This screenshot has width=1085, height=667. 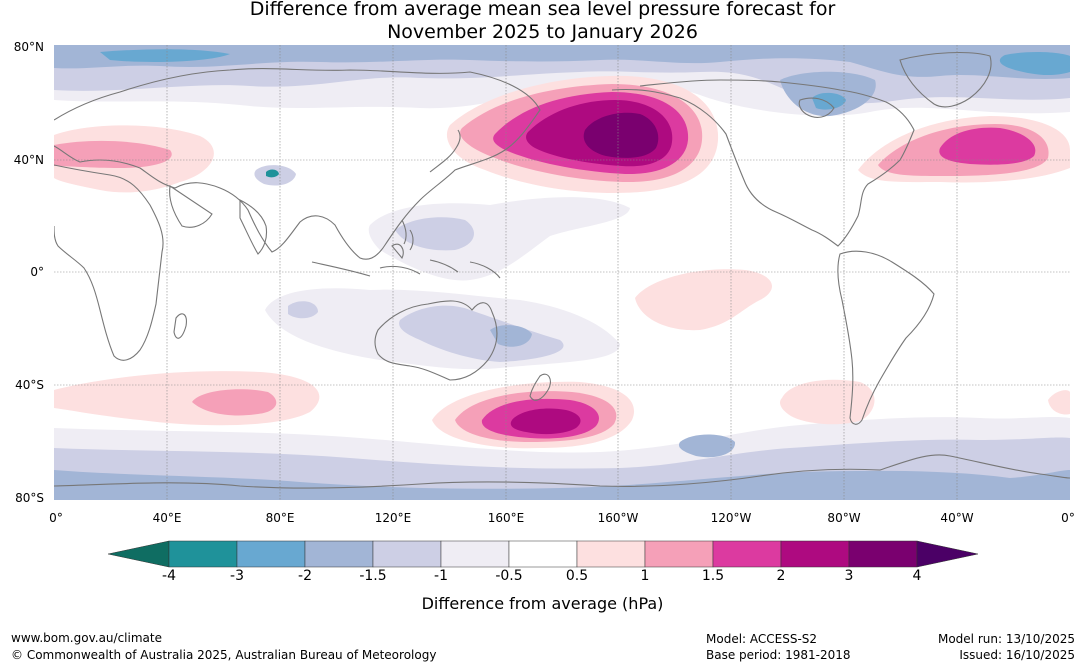 I want to click on contour-canada-core, so click(x=829, y=101).